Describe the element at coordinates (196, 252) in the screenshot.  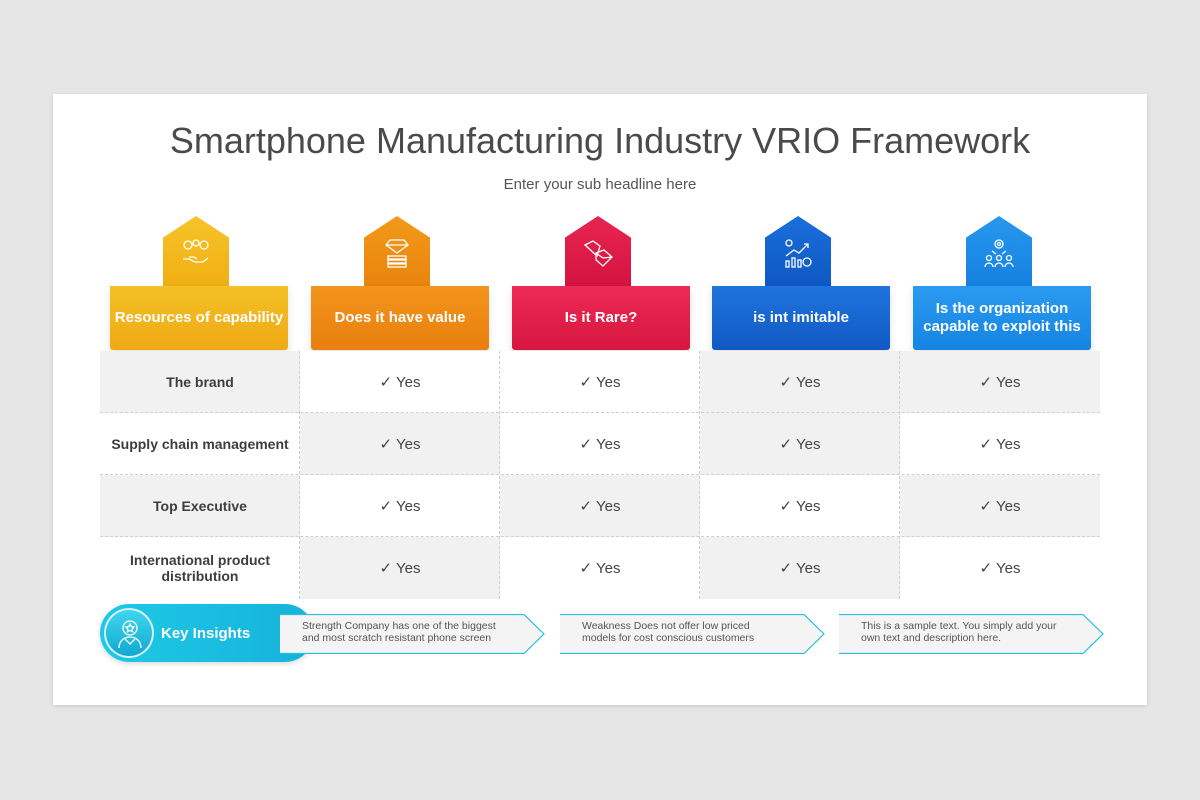
I see `people-money-hand-icon` at that location.